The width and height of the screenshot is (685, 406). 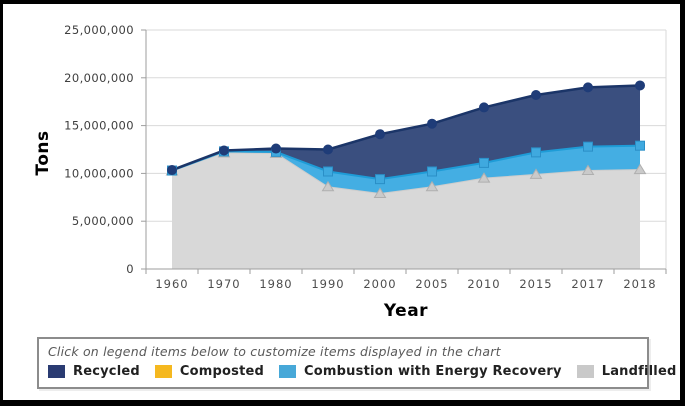 I want to click on x-tick-label: 1990, so click(x=327, y=284).